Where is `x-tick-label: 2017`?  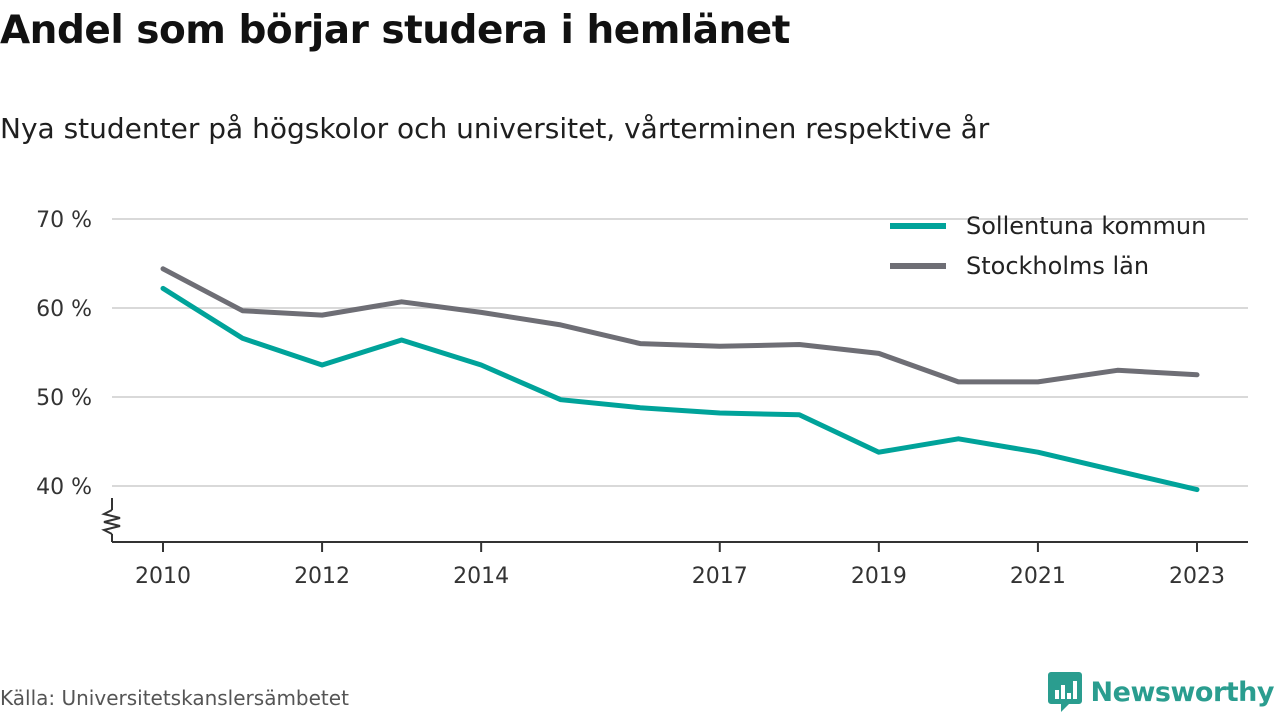
x-tick-label: 2017 is located at coordinates (720, 576).